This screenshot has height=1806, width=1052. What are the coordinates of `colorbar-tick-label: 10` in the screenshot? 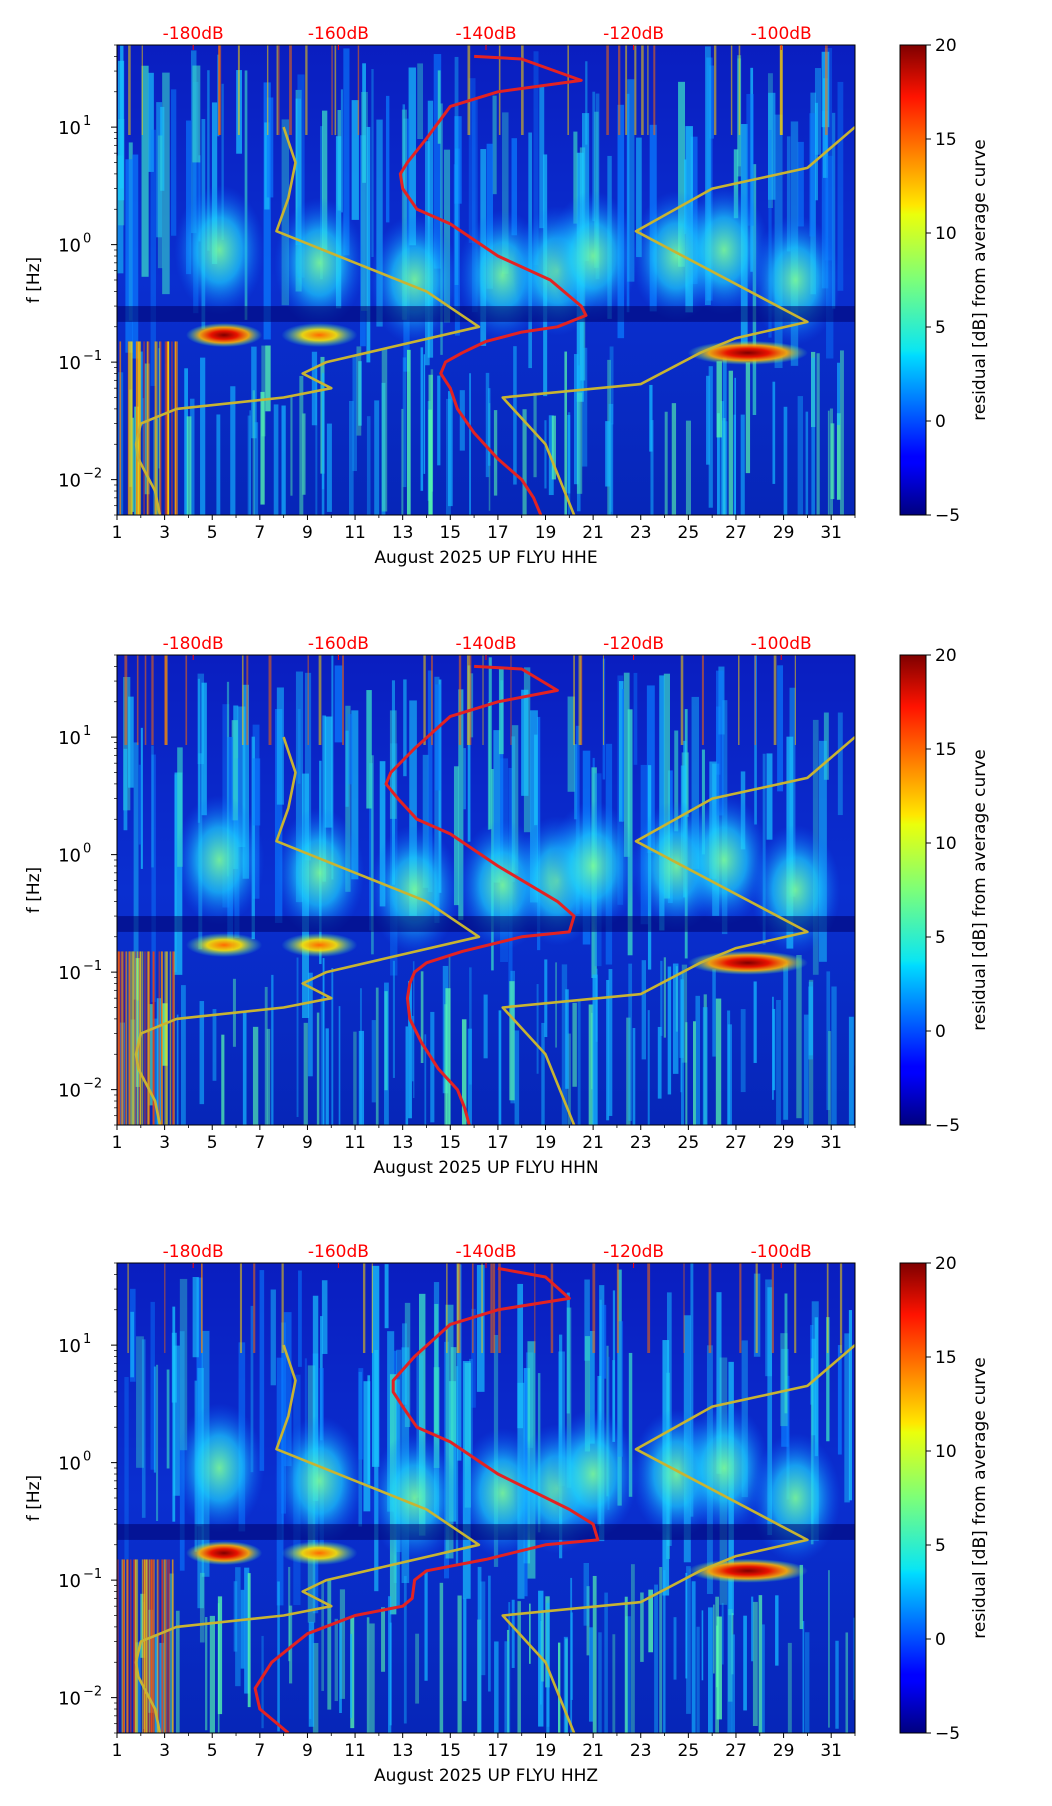 It's located at (946, 1452).